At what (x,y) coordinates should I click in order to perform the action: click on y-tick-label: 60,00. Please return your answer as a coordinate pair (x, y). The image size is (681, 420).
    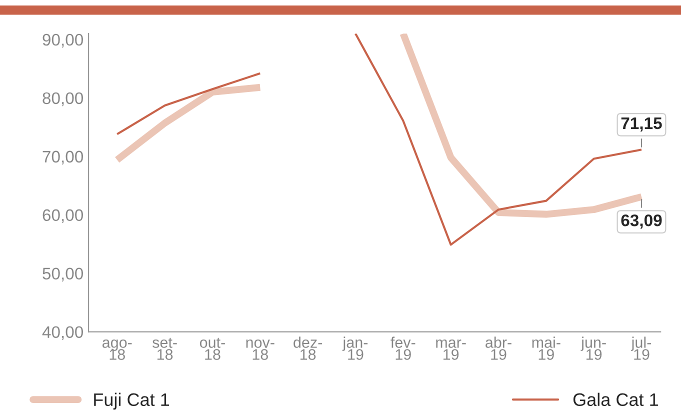
    Looking at the image, I should click on (63, 216).